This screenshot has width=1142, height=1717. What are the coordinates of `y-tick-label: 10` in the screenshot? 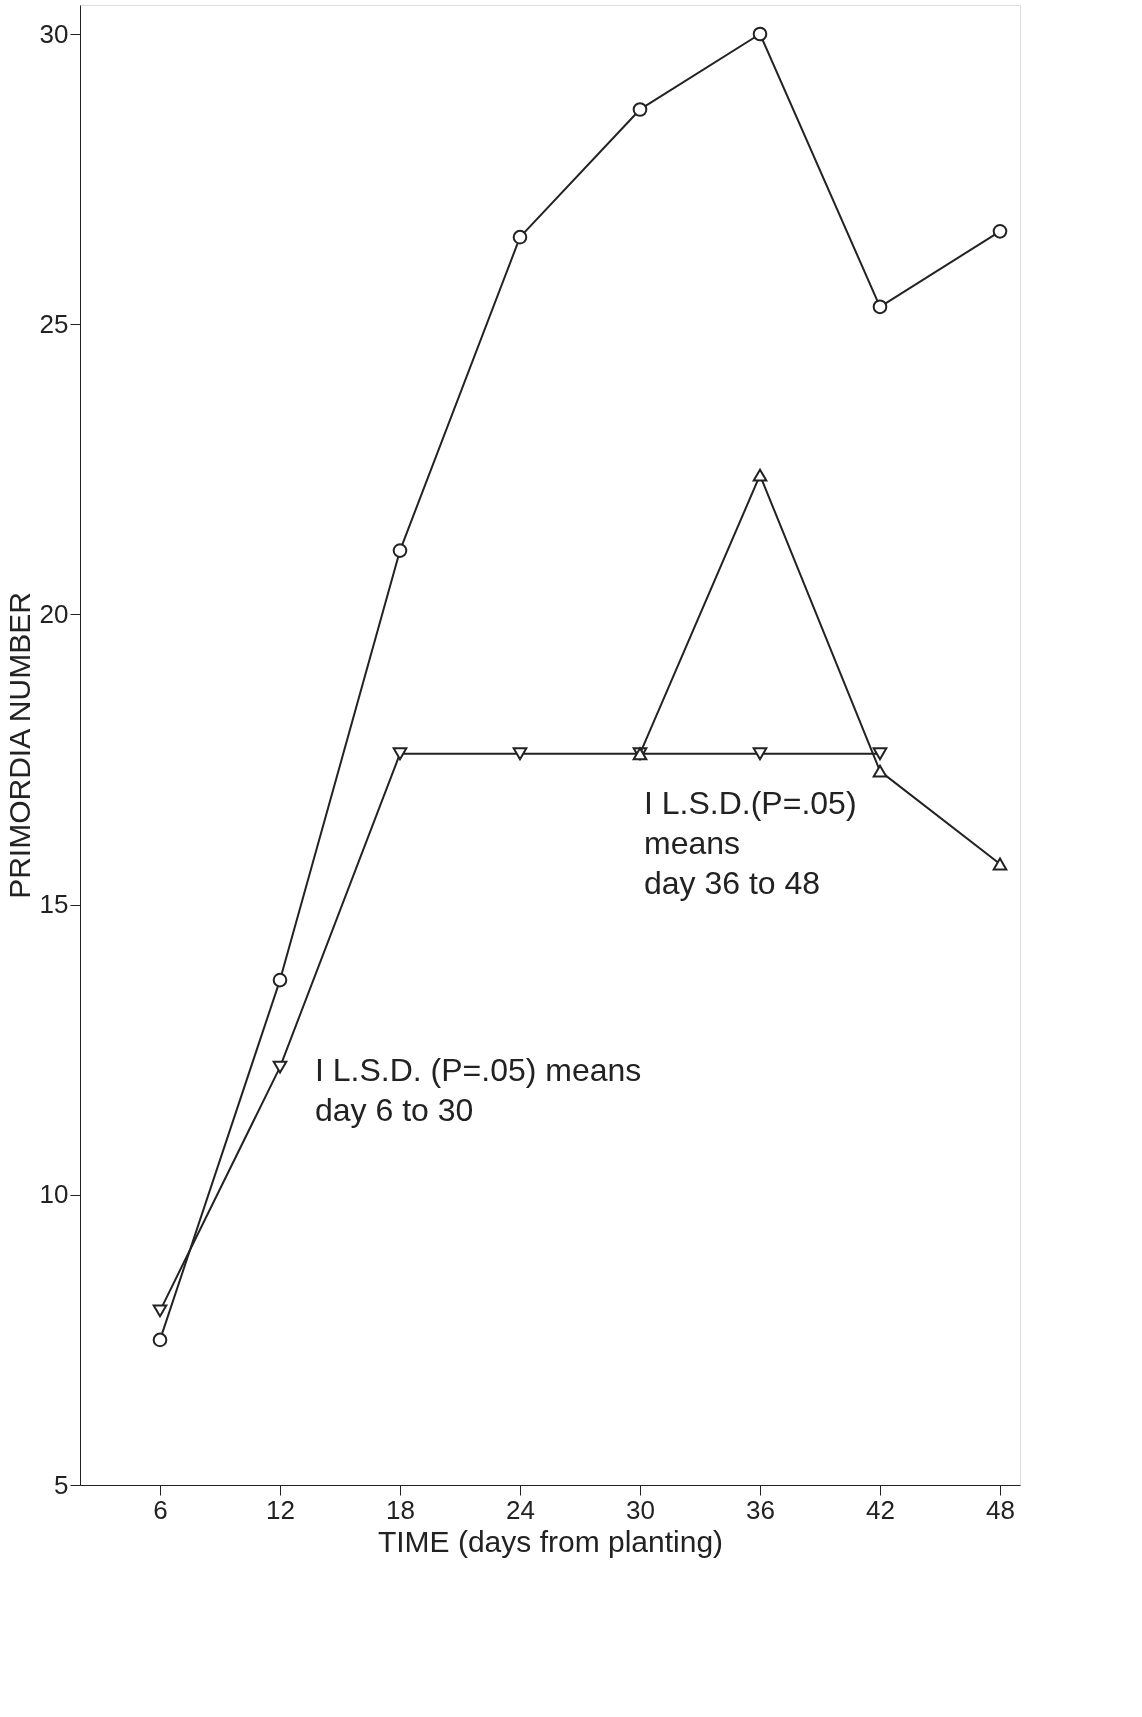 It's located at (54, 1194).